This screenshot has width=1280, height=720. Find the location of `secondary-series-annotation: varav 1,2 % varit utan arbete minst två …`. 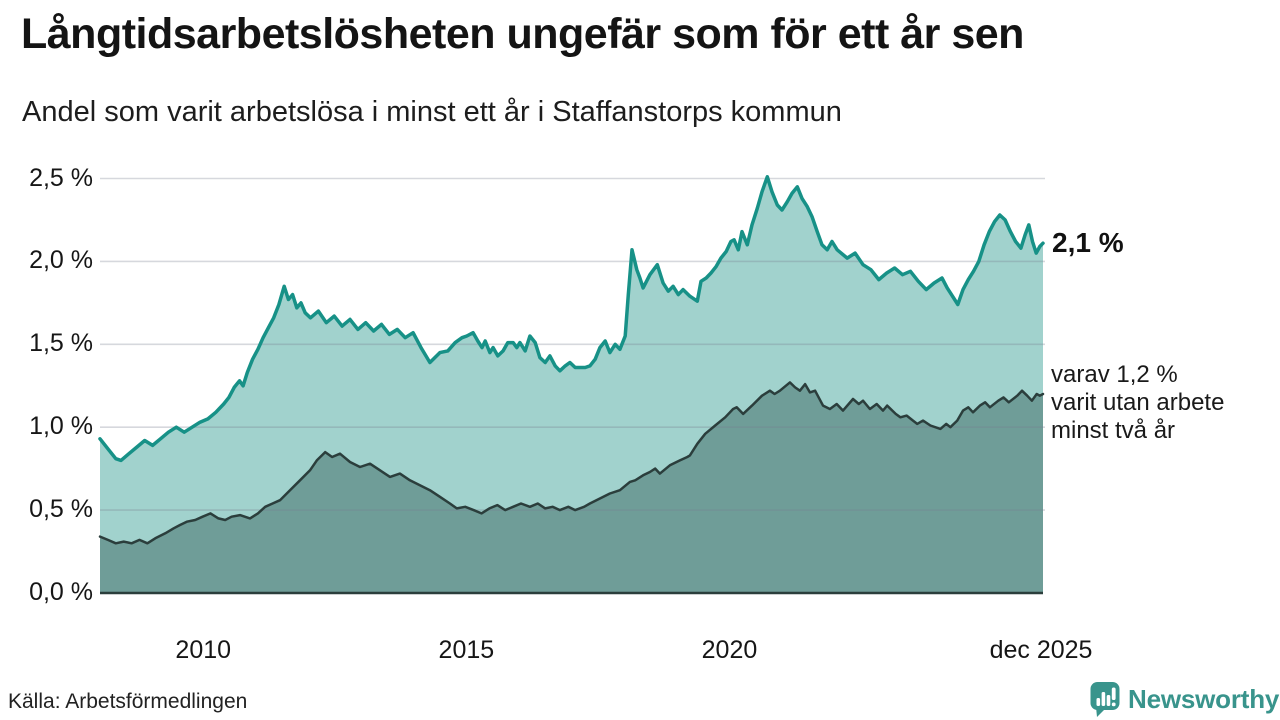

secondary-series-annotation: varav 1,2 % varit utan arbete minst två … is located at coordinates (1138, 402).